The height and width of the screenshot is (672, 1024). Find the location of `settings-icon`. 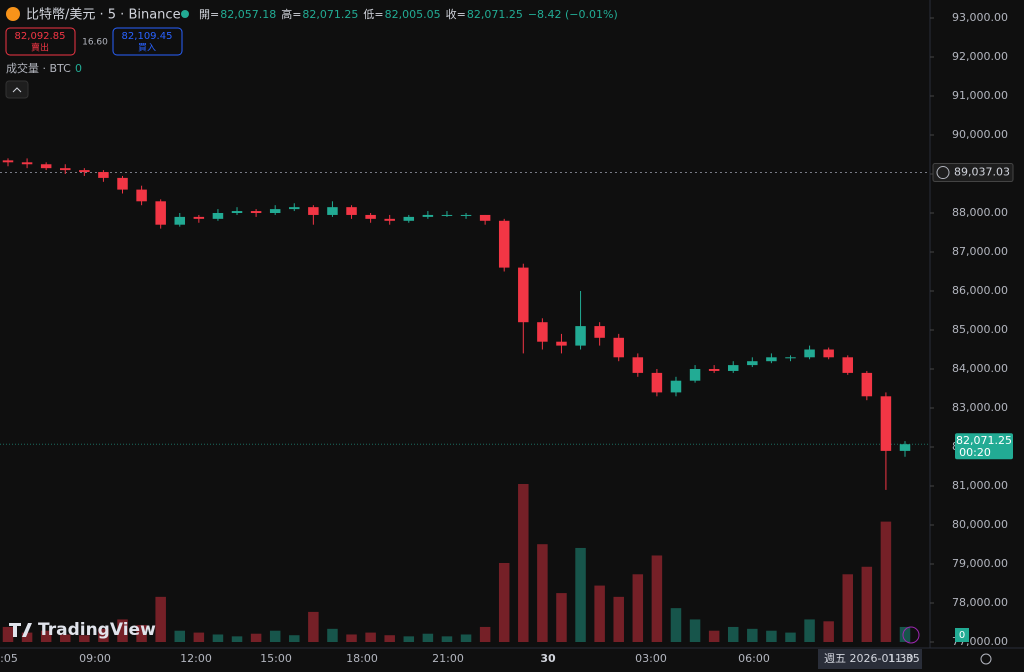

settings-icon is located at coordinates (986, 659).